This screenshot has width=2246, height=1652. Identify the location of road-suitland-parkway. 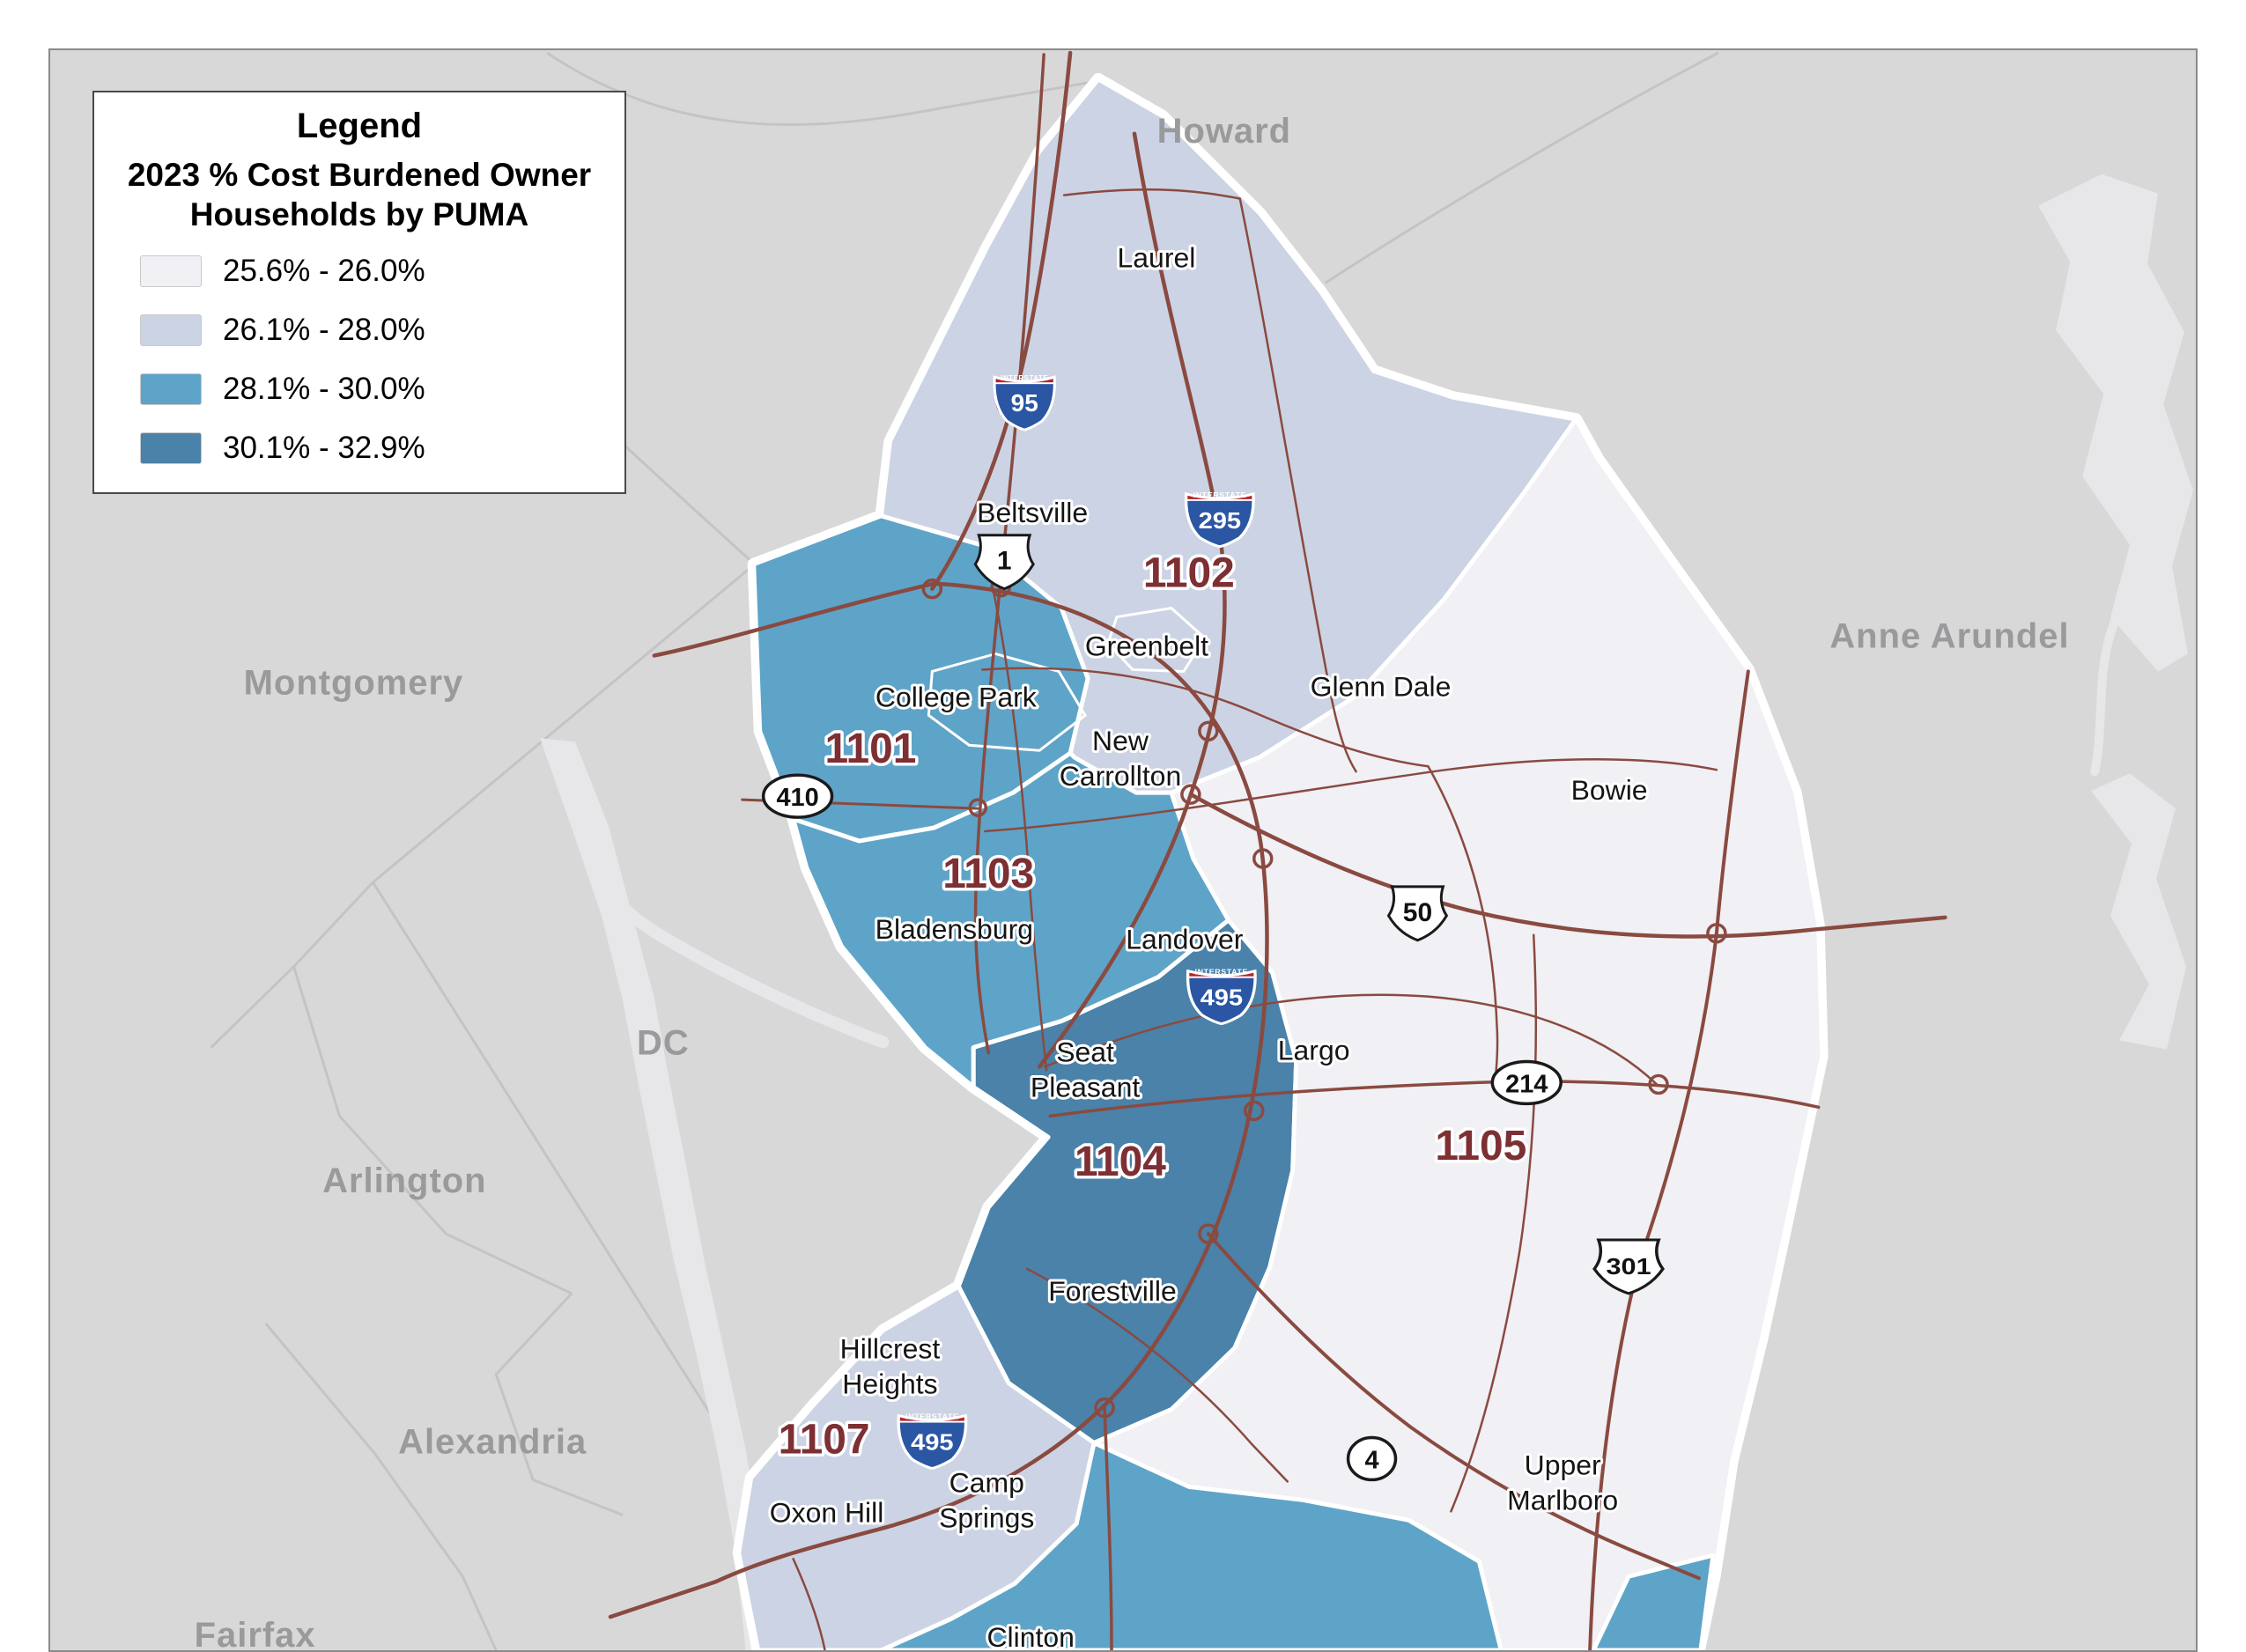
(1157, 1375).